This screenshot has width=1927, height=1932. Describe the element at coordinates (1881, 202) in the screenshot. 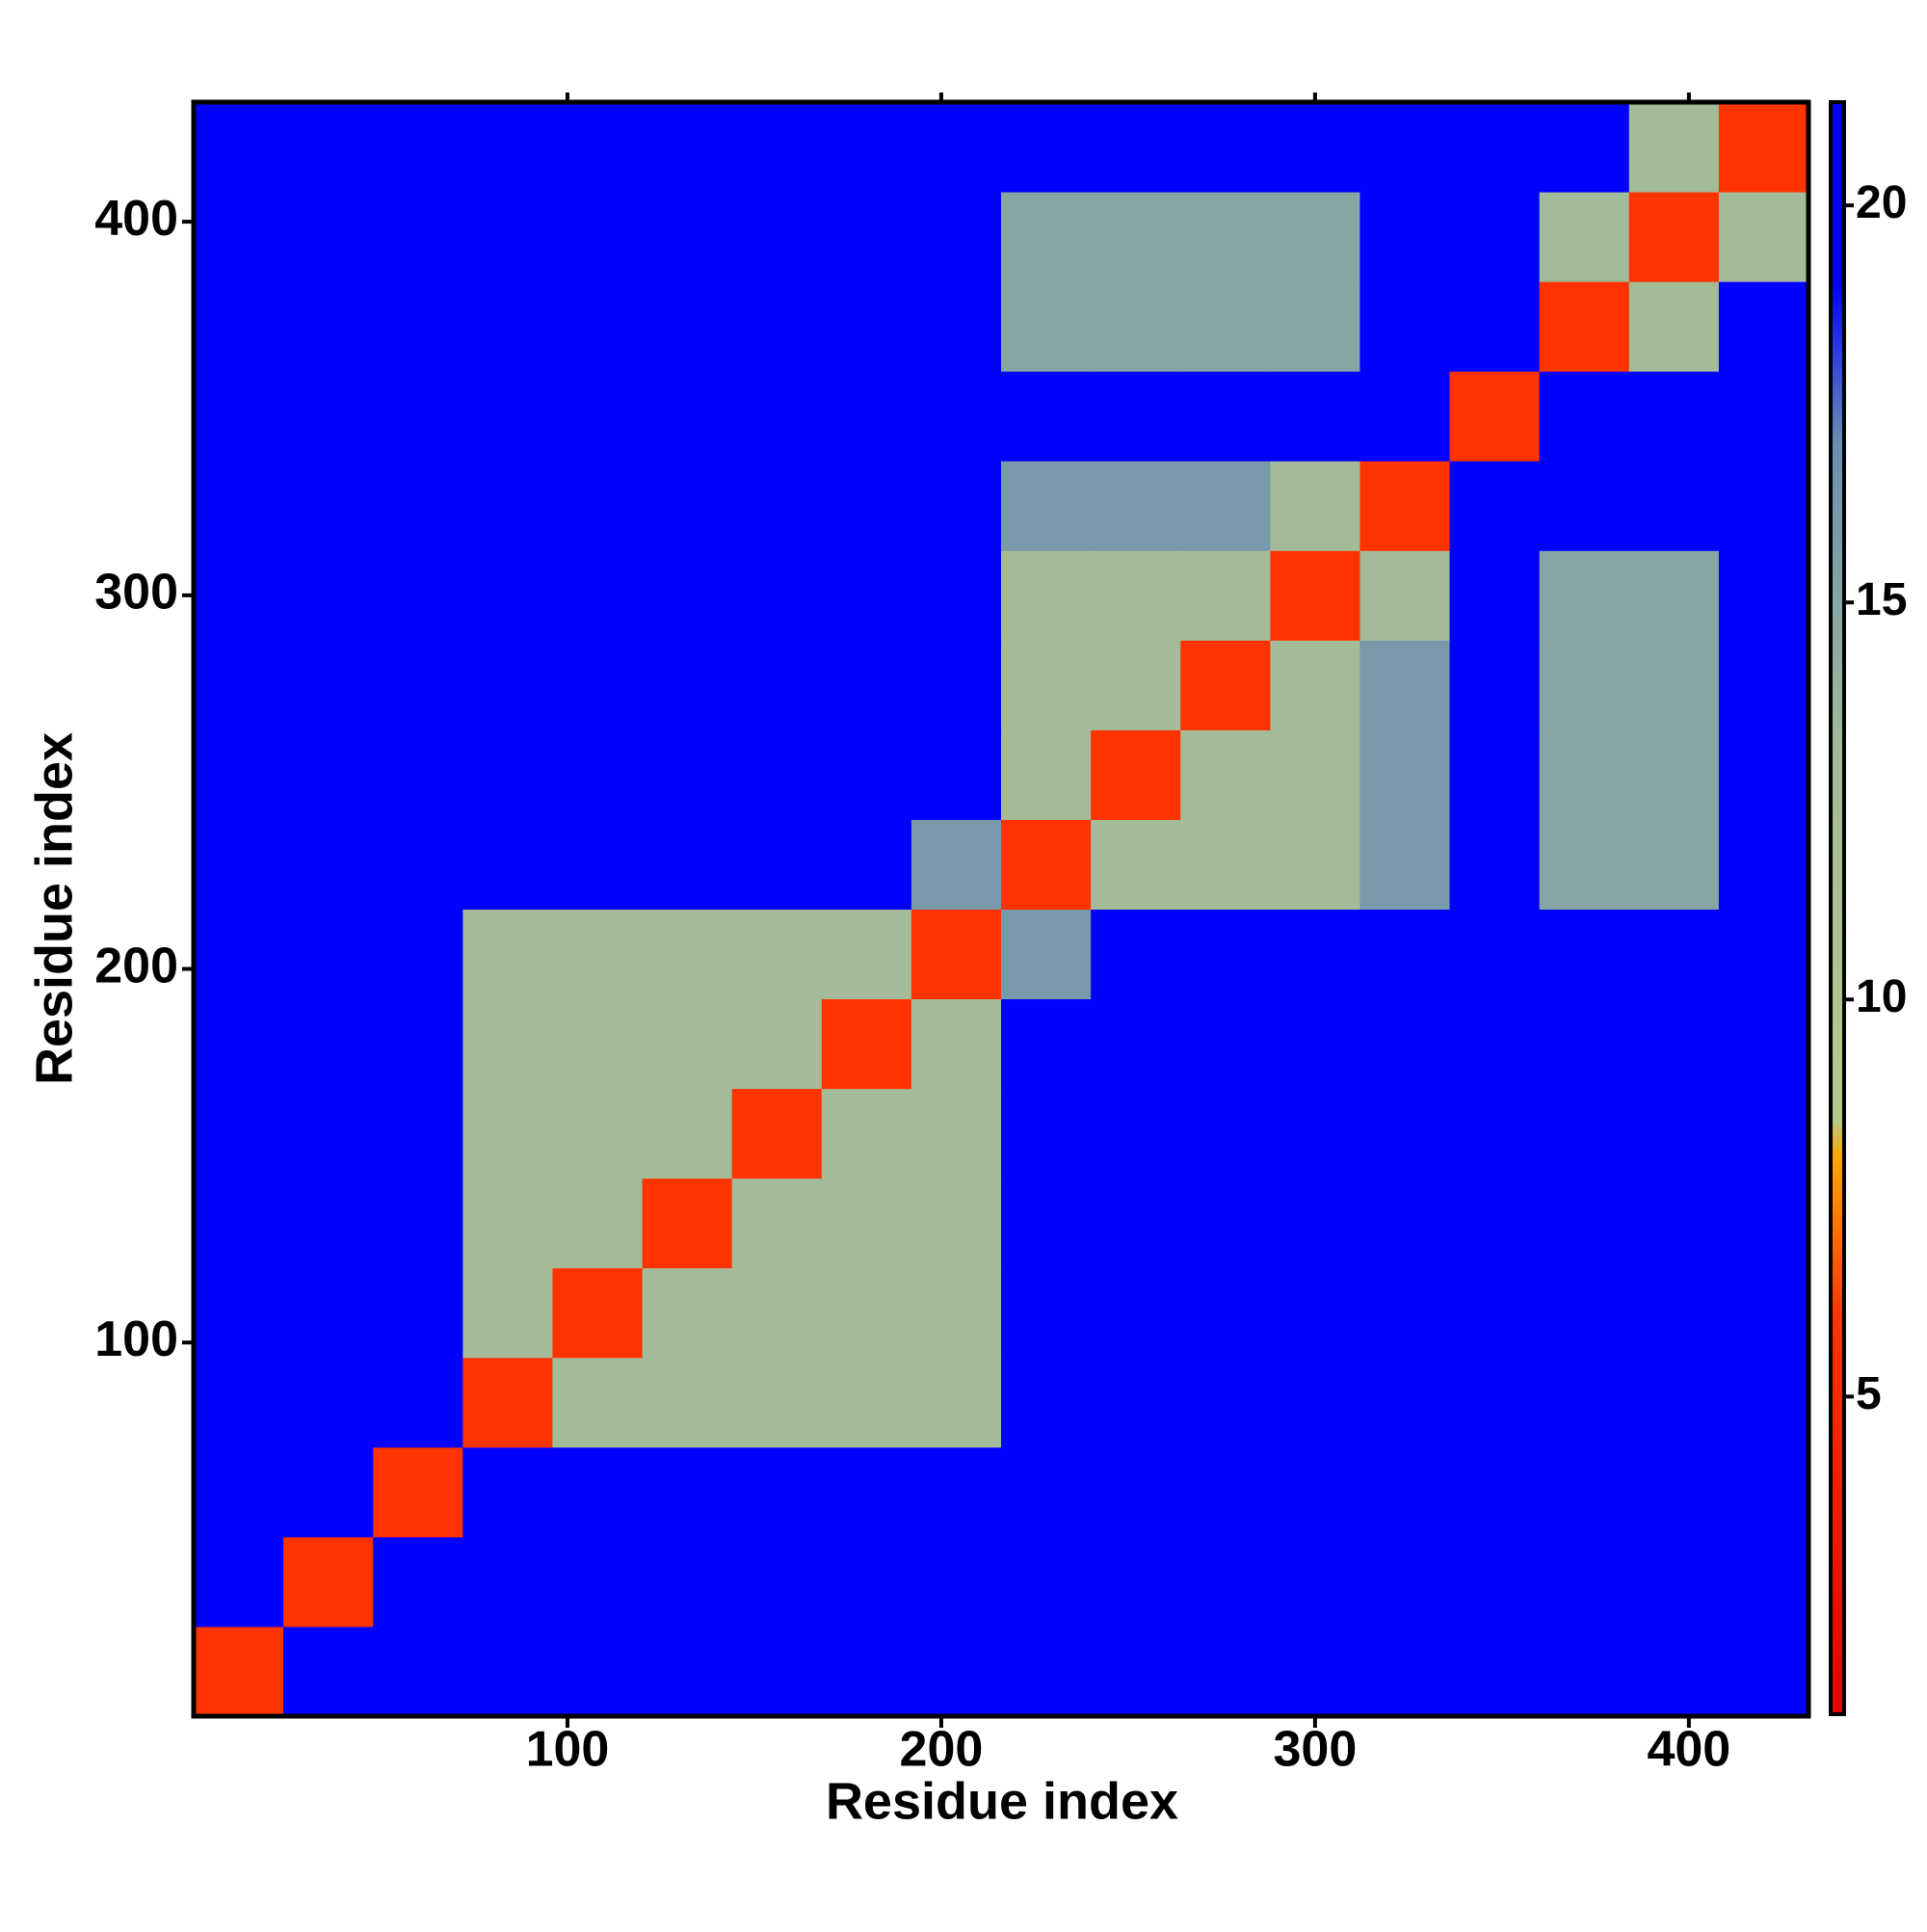

I see `colorbar-tick-label: 20` at that location.